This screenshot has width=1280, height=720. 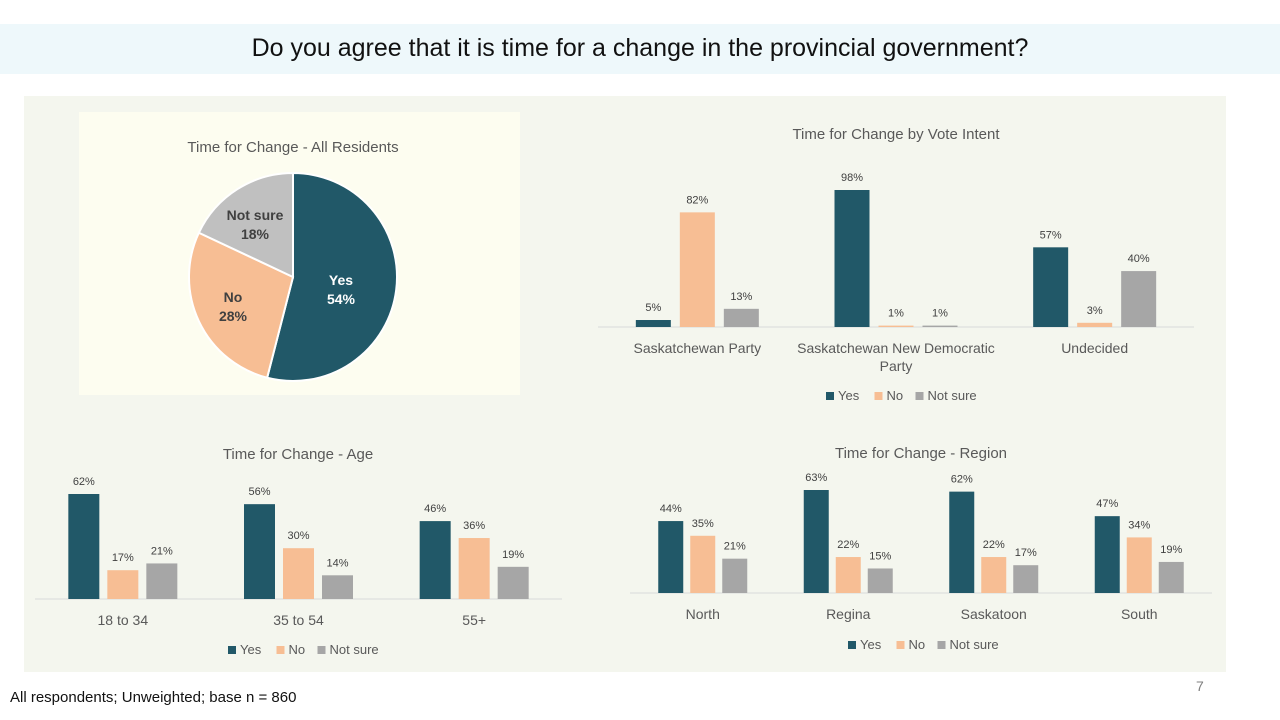 What do you see at coordinates (298, 620) in the screenshot?
I see `age-category-label: 35 to 54` at bounding box center [298, 620].